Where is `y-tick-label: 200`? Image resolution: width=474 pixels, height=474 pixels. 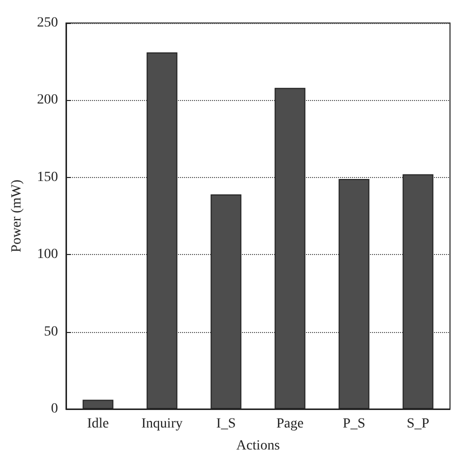 y-tick-label: 200 is located at coordinates (47, 100).